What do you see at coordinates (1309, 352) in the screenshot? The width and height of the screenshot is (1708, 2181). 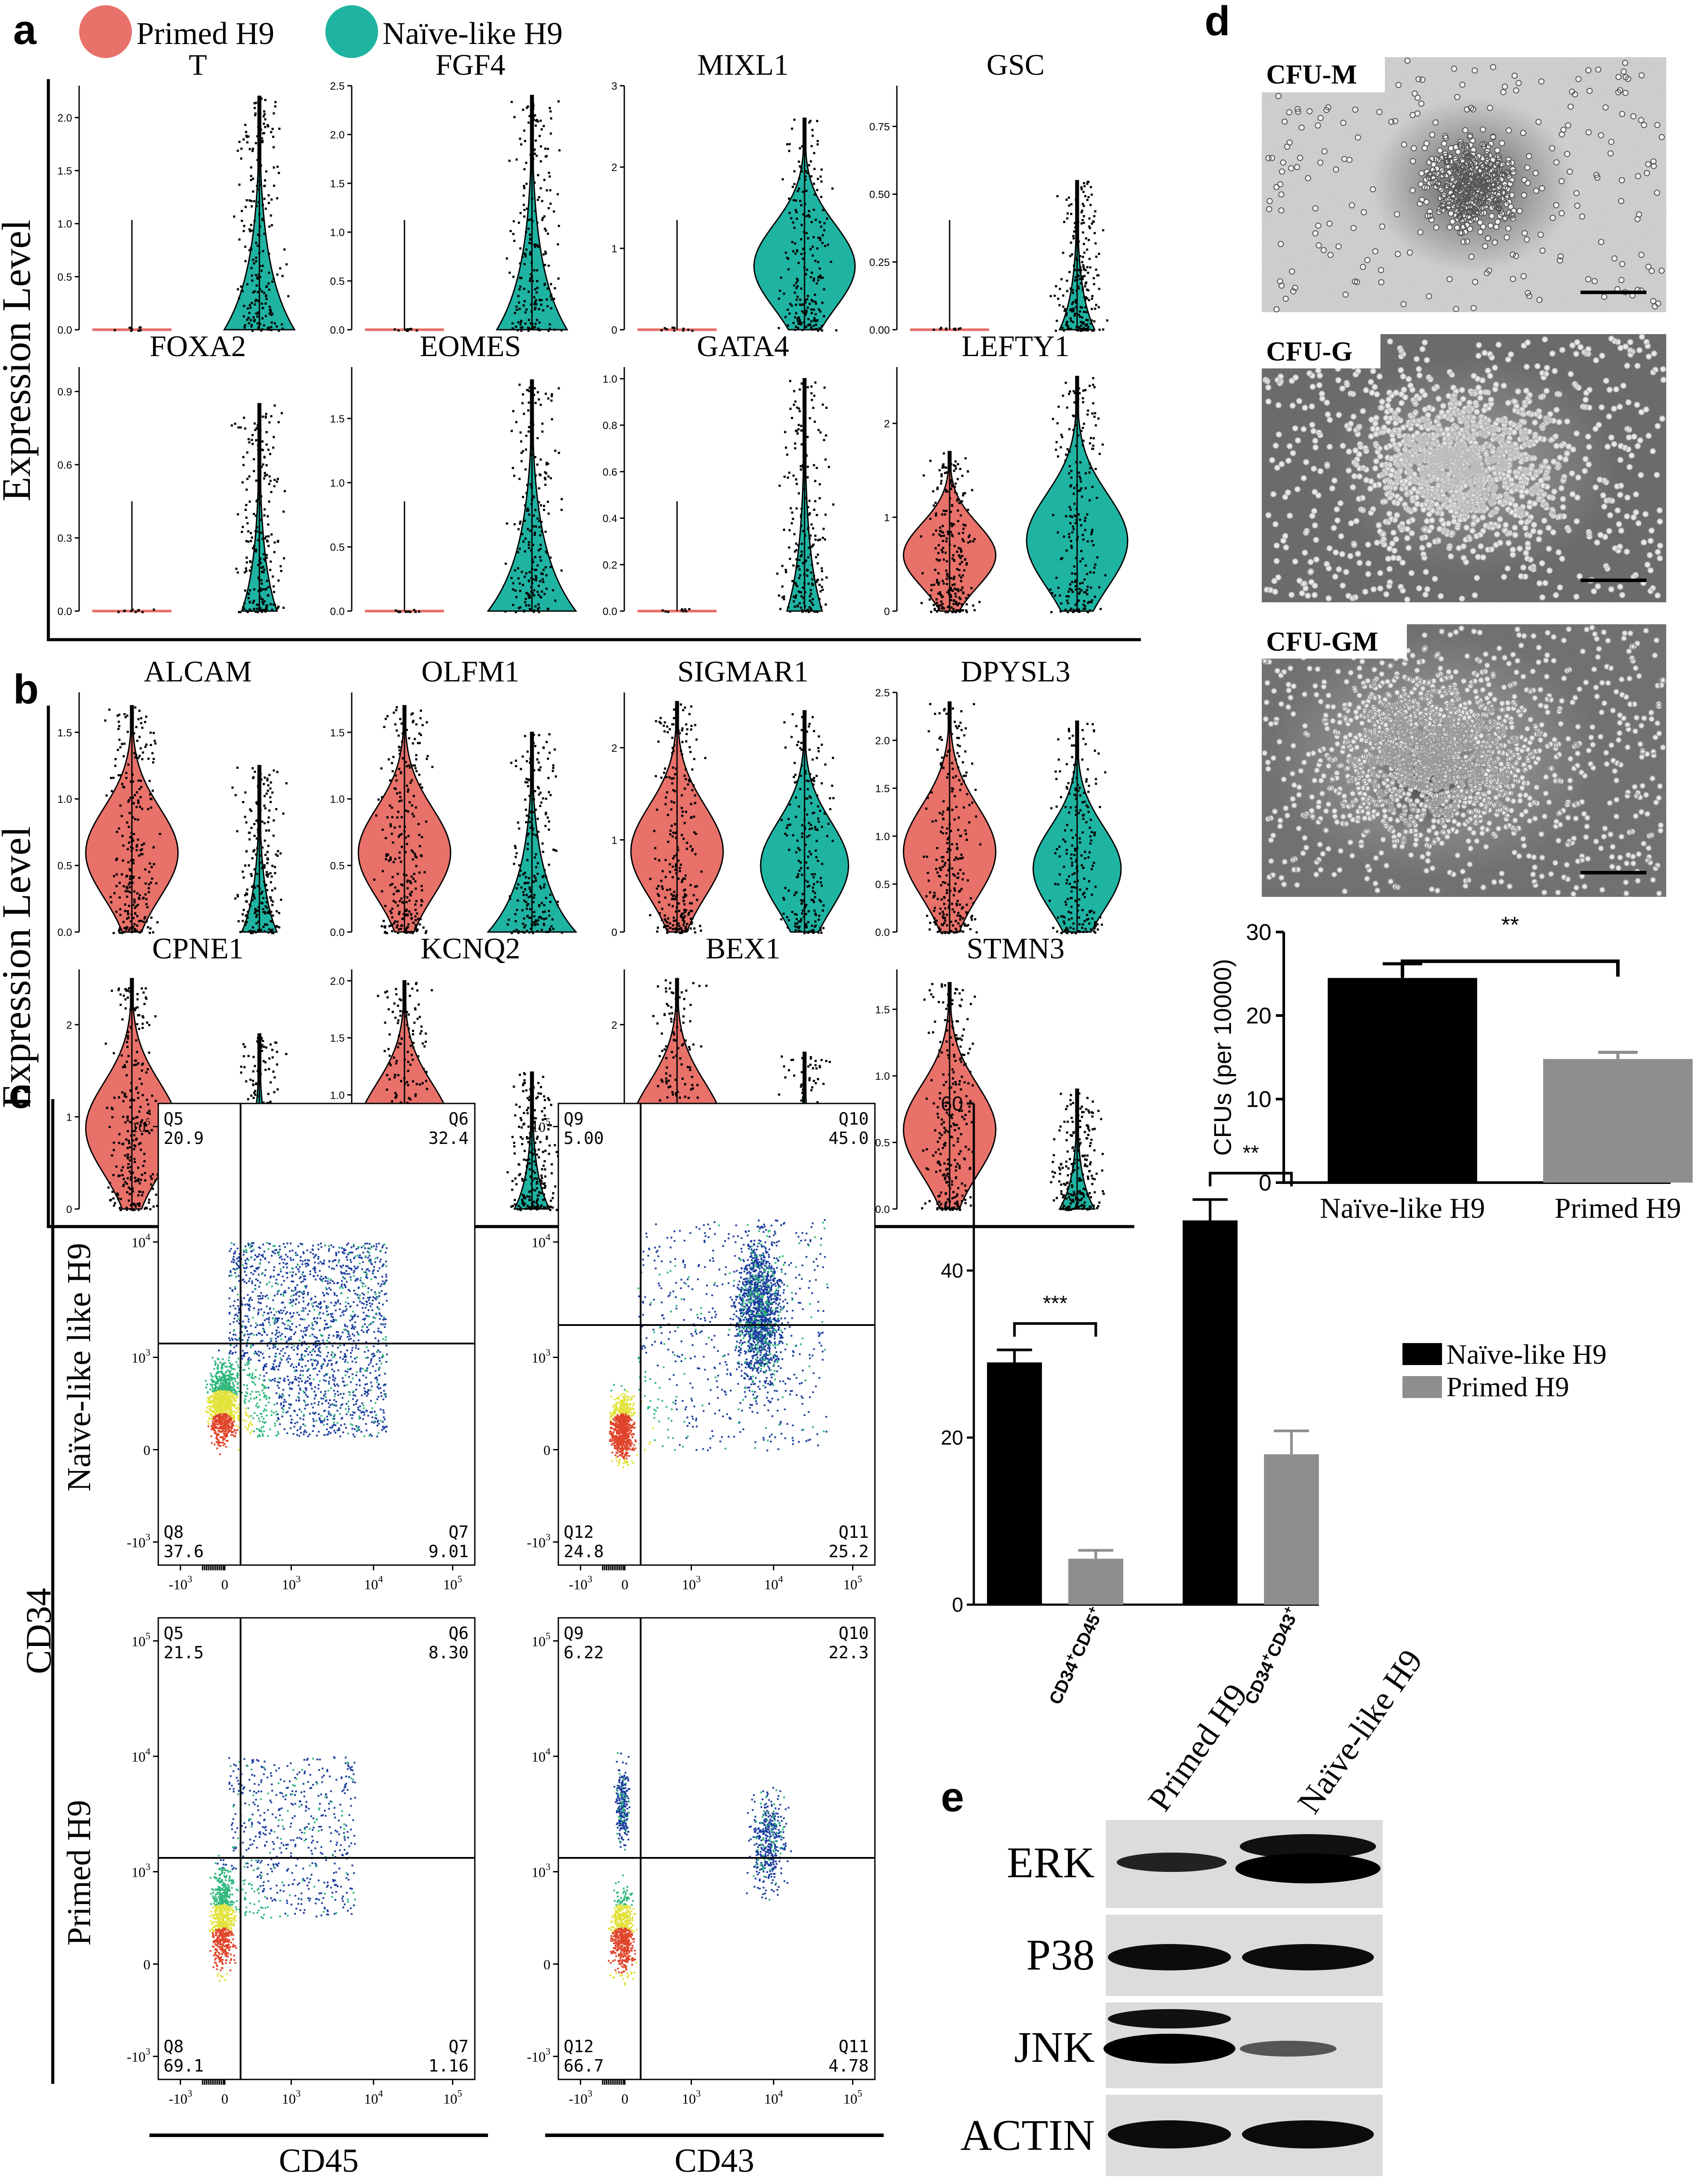 I see `colony-label-cfu-g: CFU-G` at bounding box center [1309, 352].